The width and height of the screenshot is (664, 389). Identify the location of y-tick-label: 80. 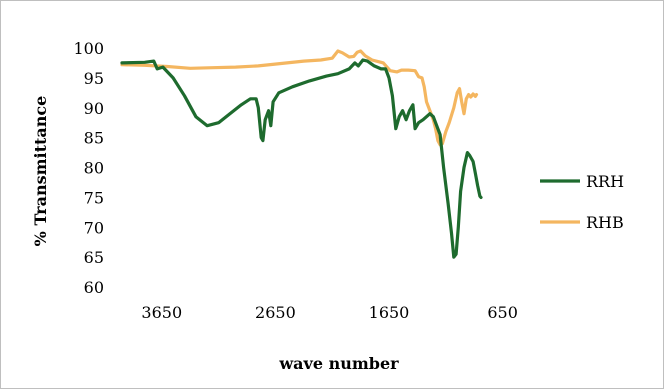
(94, 168).